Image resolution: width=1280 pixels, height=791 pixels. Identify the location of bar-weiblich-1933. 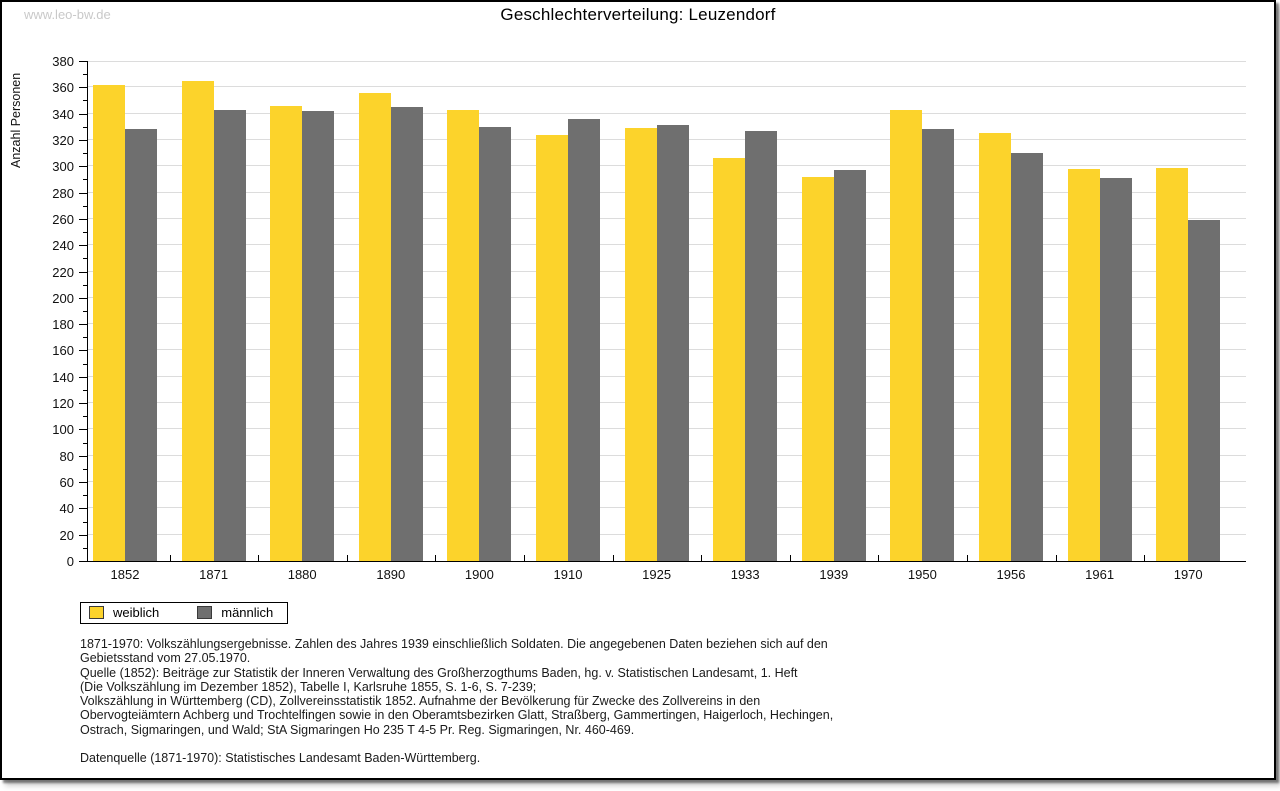
(729, 359).